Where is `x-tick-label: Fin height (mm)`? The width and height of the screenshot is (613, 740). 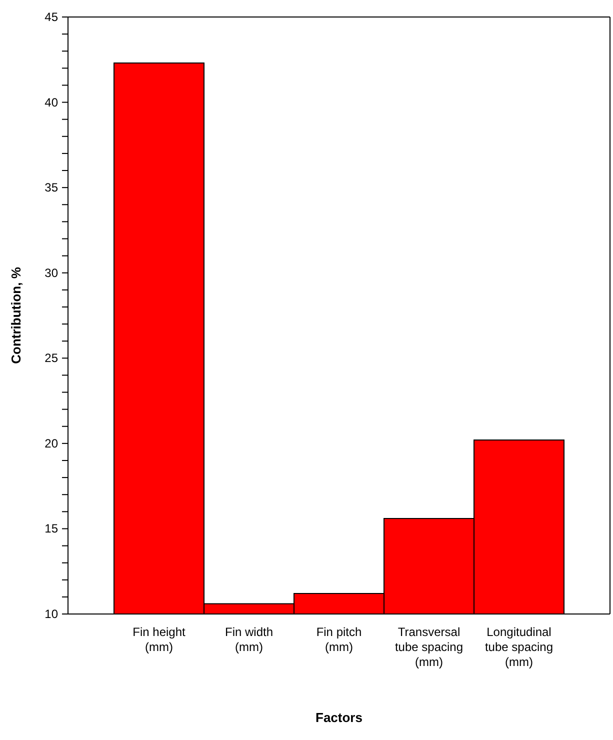 x-tick-label: Fin height (mm) is located at coordinates (159, 639).